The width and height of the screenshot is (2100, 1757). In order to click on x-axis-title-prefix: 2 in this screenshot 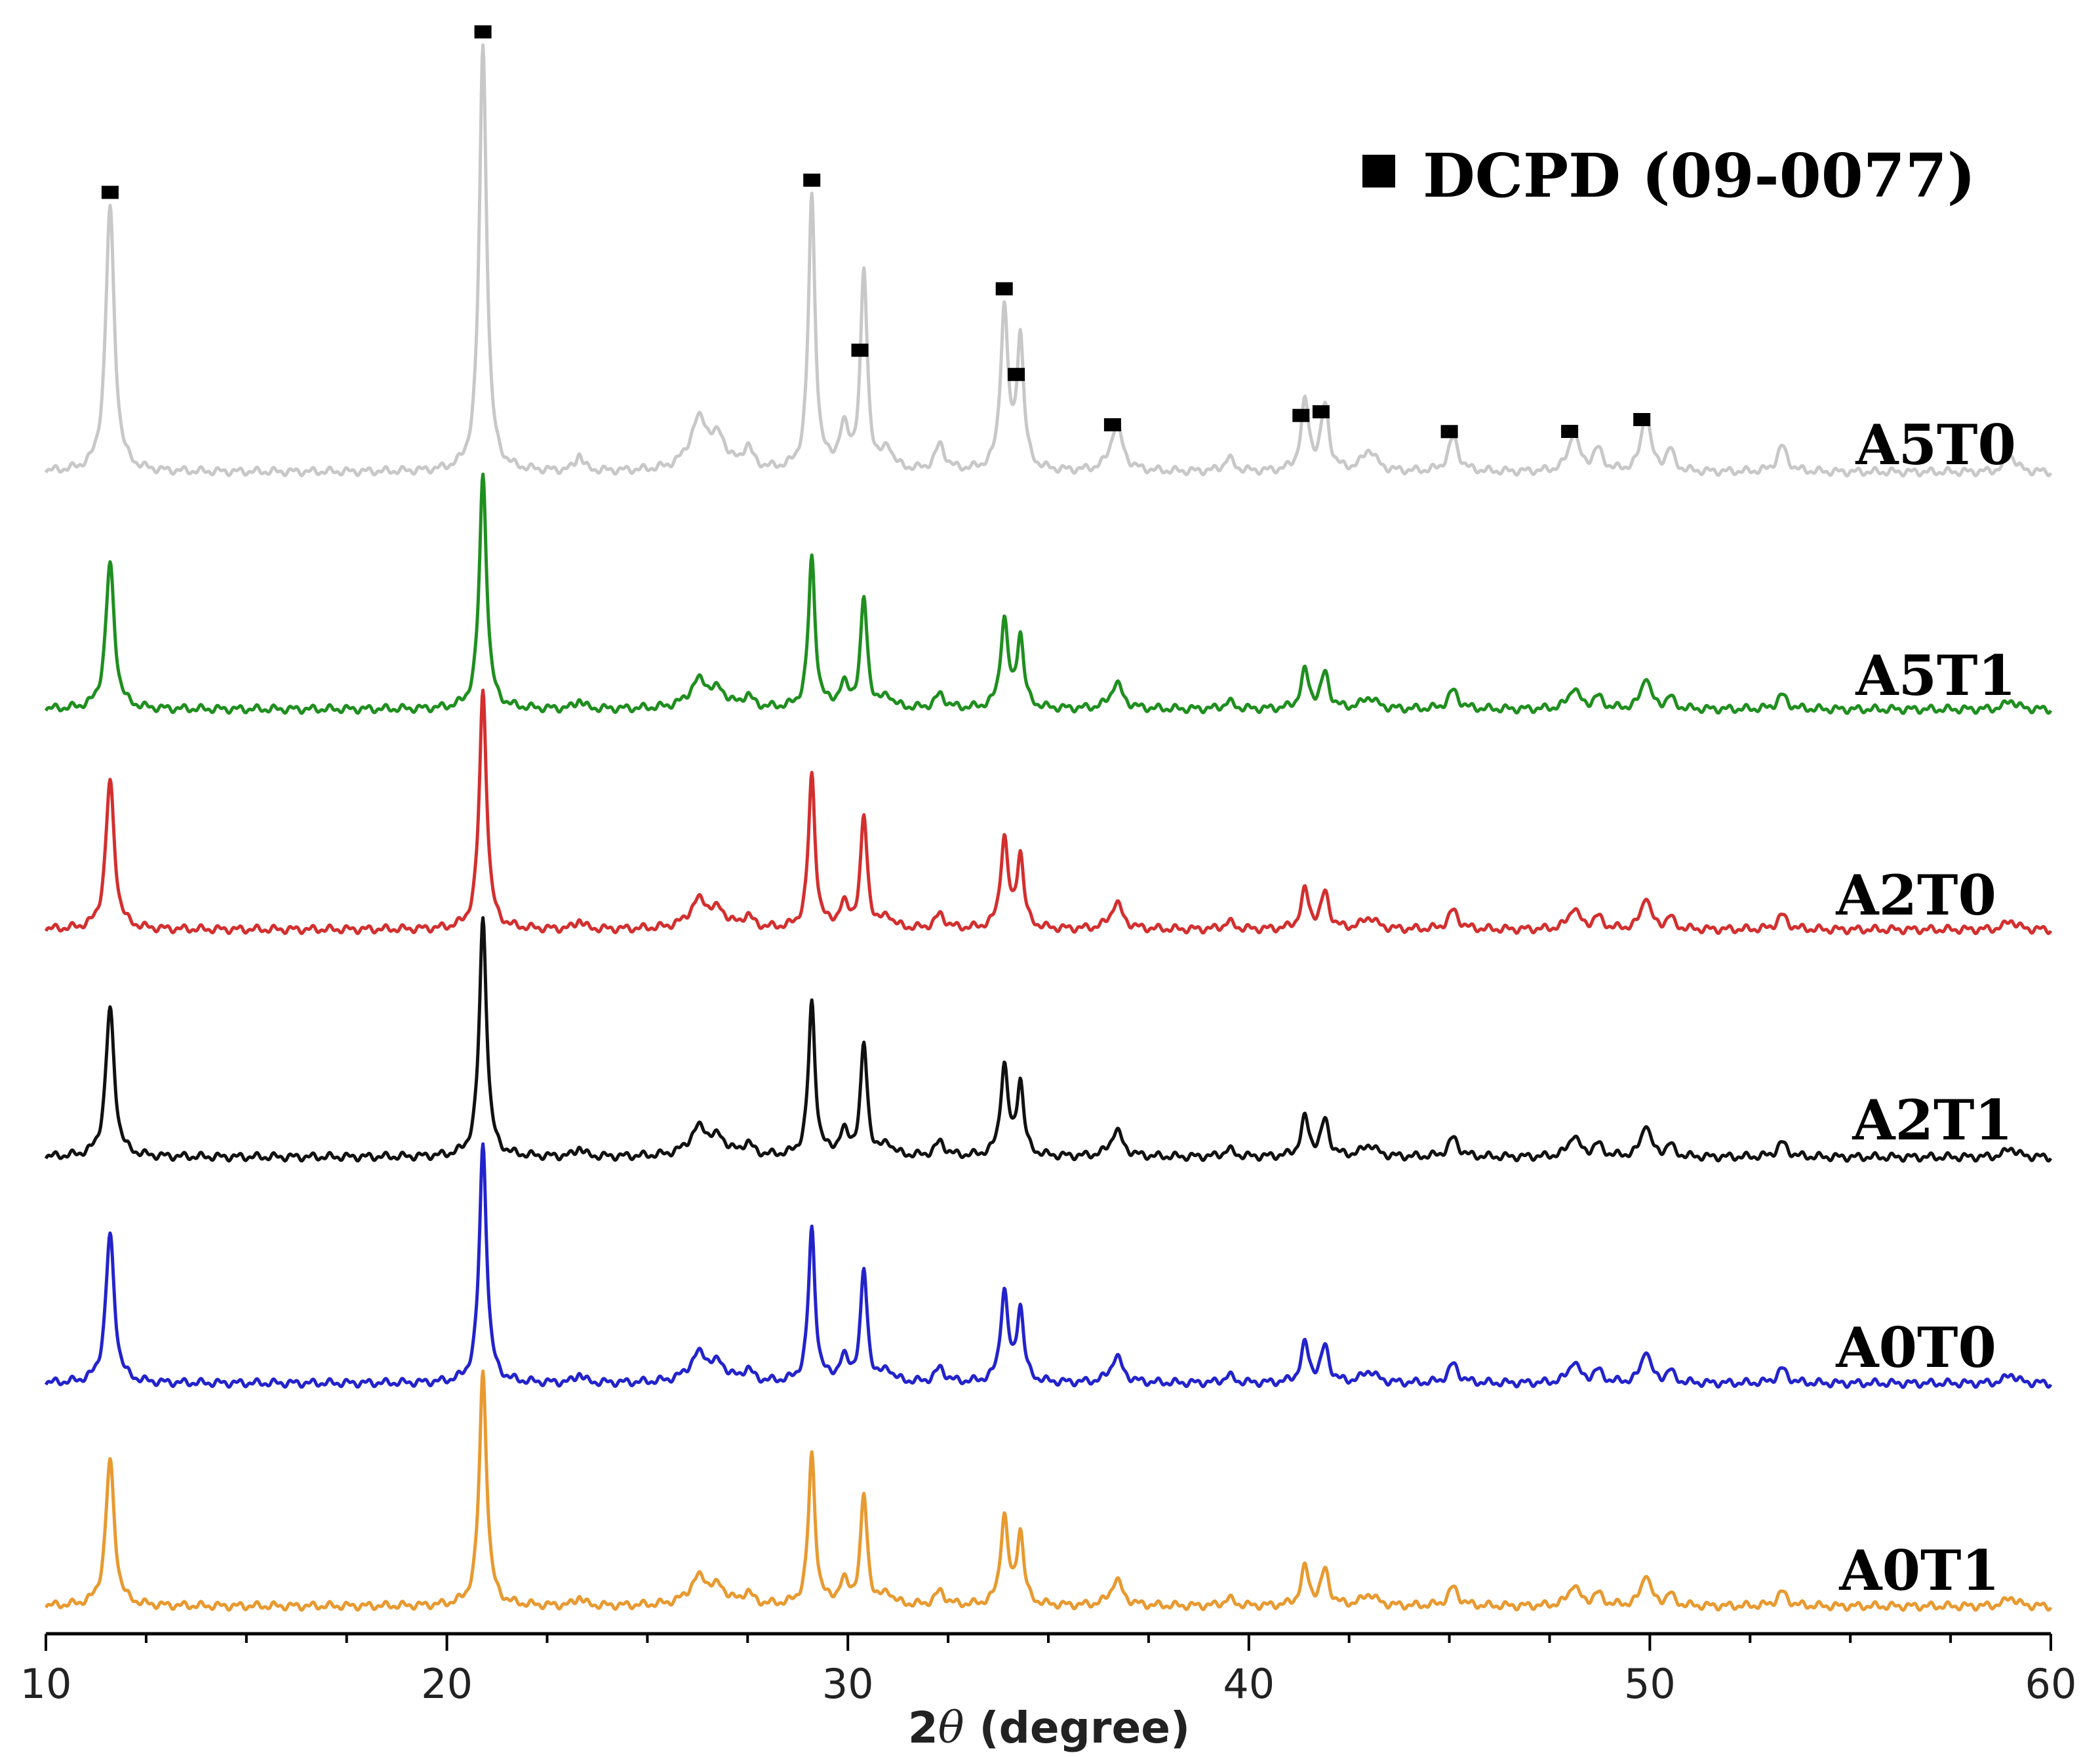, I will do `click(923, 1728)`.